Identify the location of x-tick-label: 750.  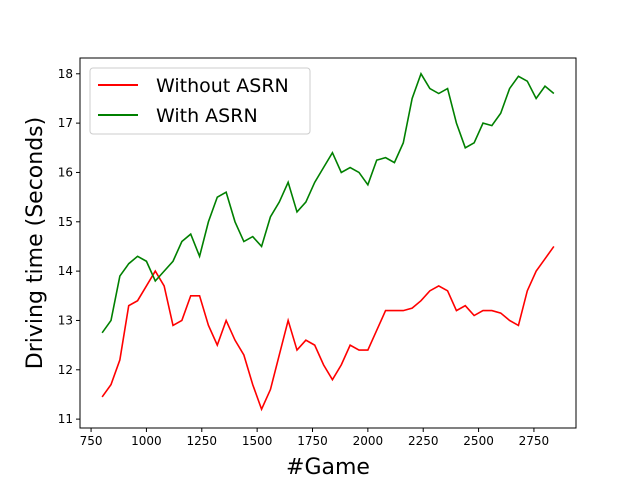
(91, 441).